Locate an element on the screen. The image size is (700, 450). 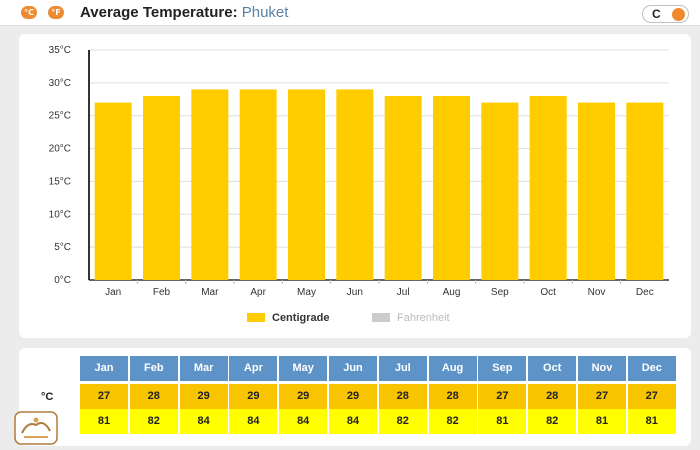
header-bar: °C °F Average Temperature: Phuket C is located at coordinates (350, 13).